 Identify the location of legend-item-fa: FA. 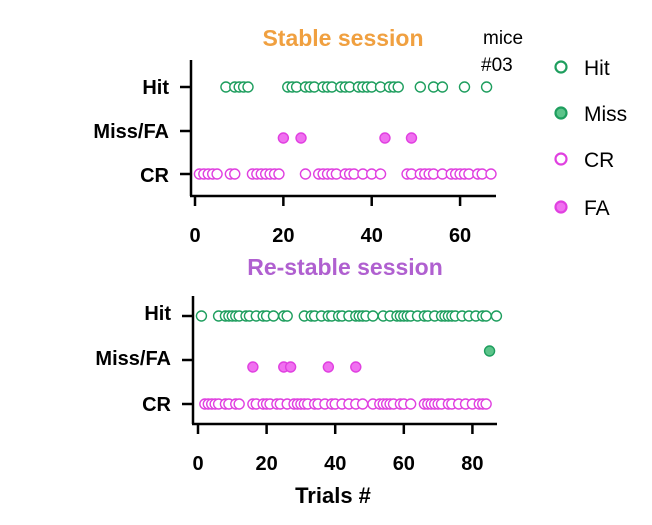
(582, 208).